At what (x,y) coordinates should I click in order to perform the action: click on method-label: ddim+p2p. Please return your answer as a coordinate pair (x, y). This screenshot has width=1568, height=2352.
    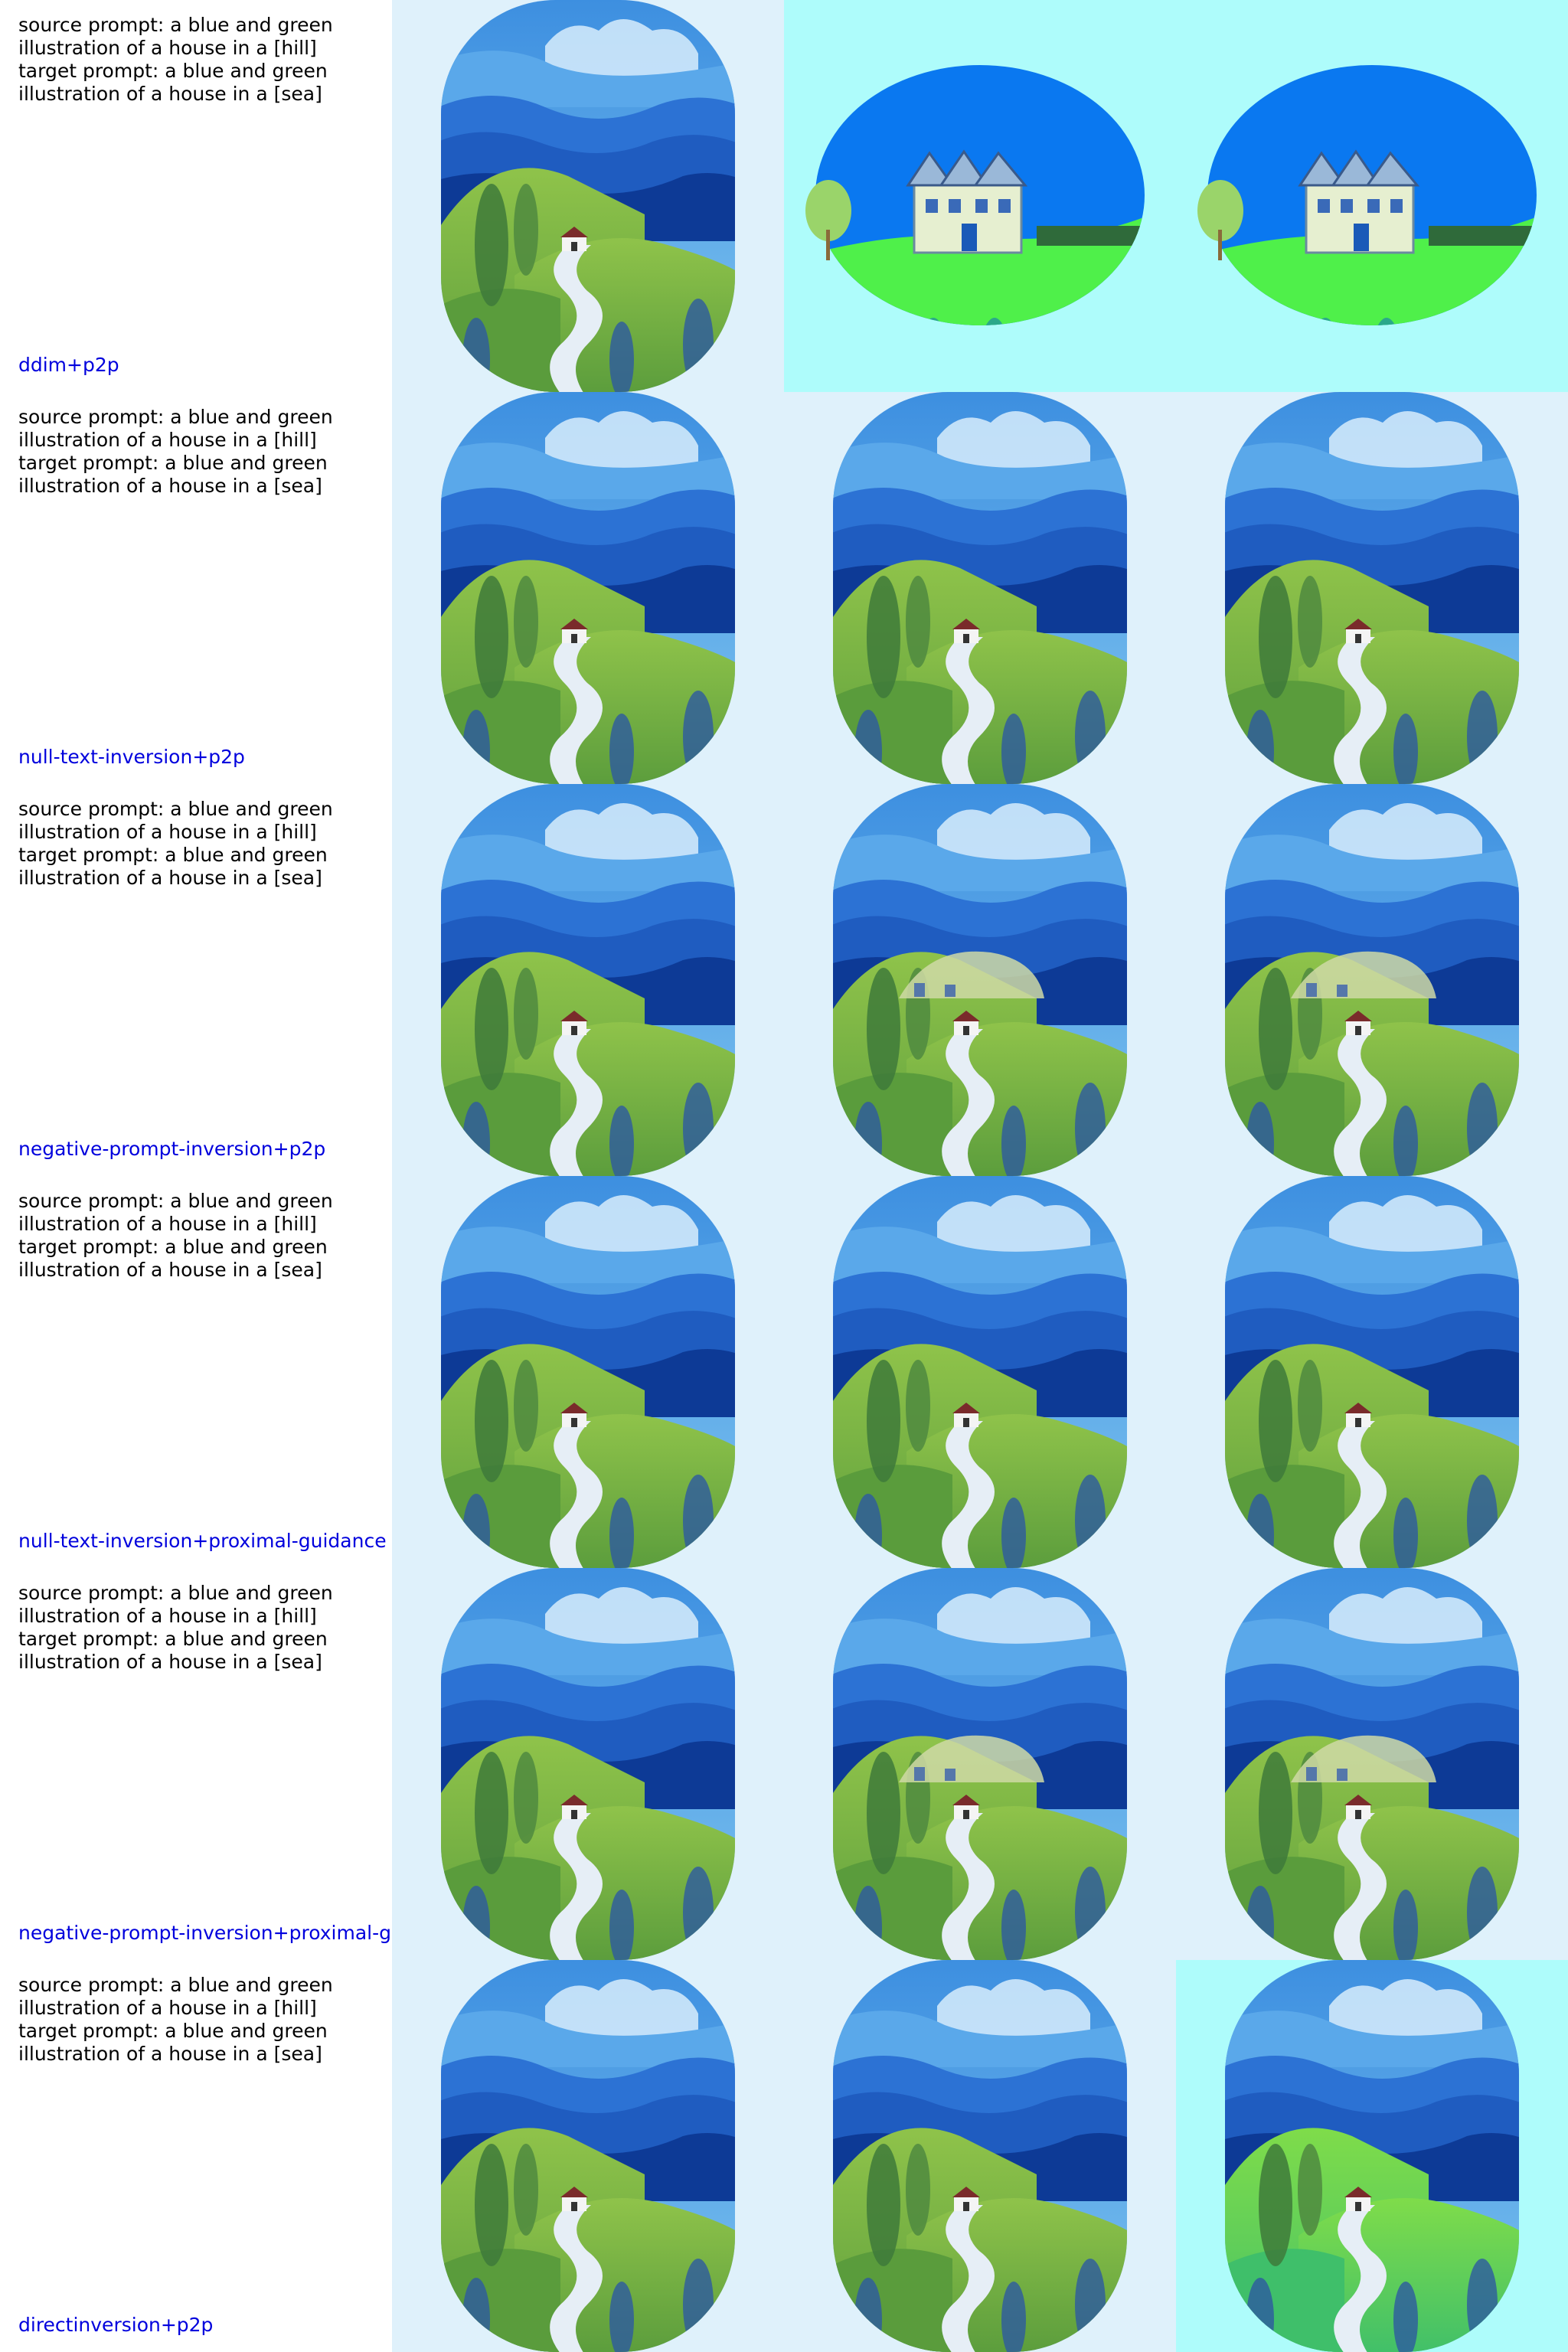
    Looking at the image, I should click on (68, 365).